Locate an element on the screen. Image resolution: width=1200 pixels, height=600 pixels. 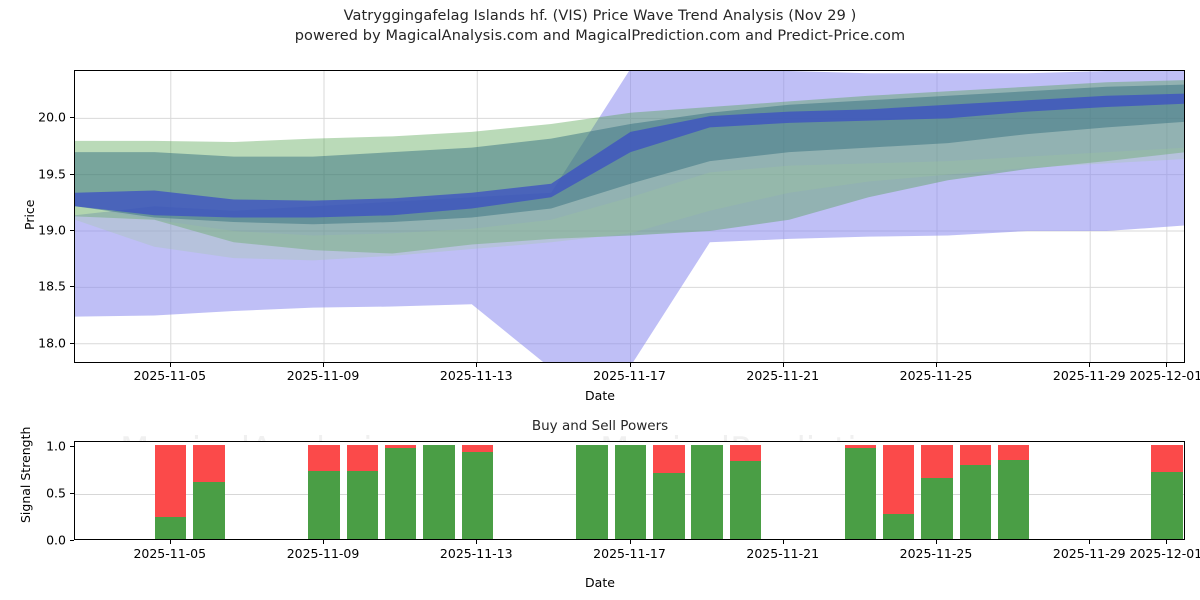
price-ytick-label: 19.5 is located at coordinates (52, 174).